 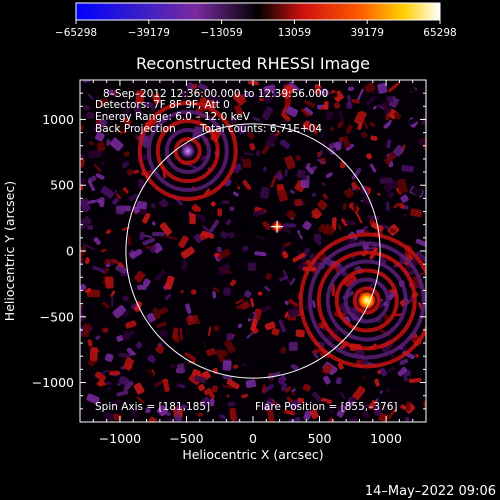 What do you see at coordinates (120, 438) in the screenshot?
I see `x-tick-label: −1000` at bounding box center [120, 438].